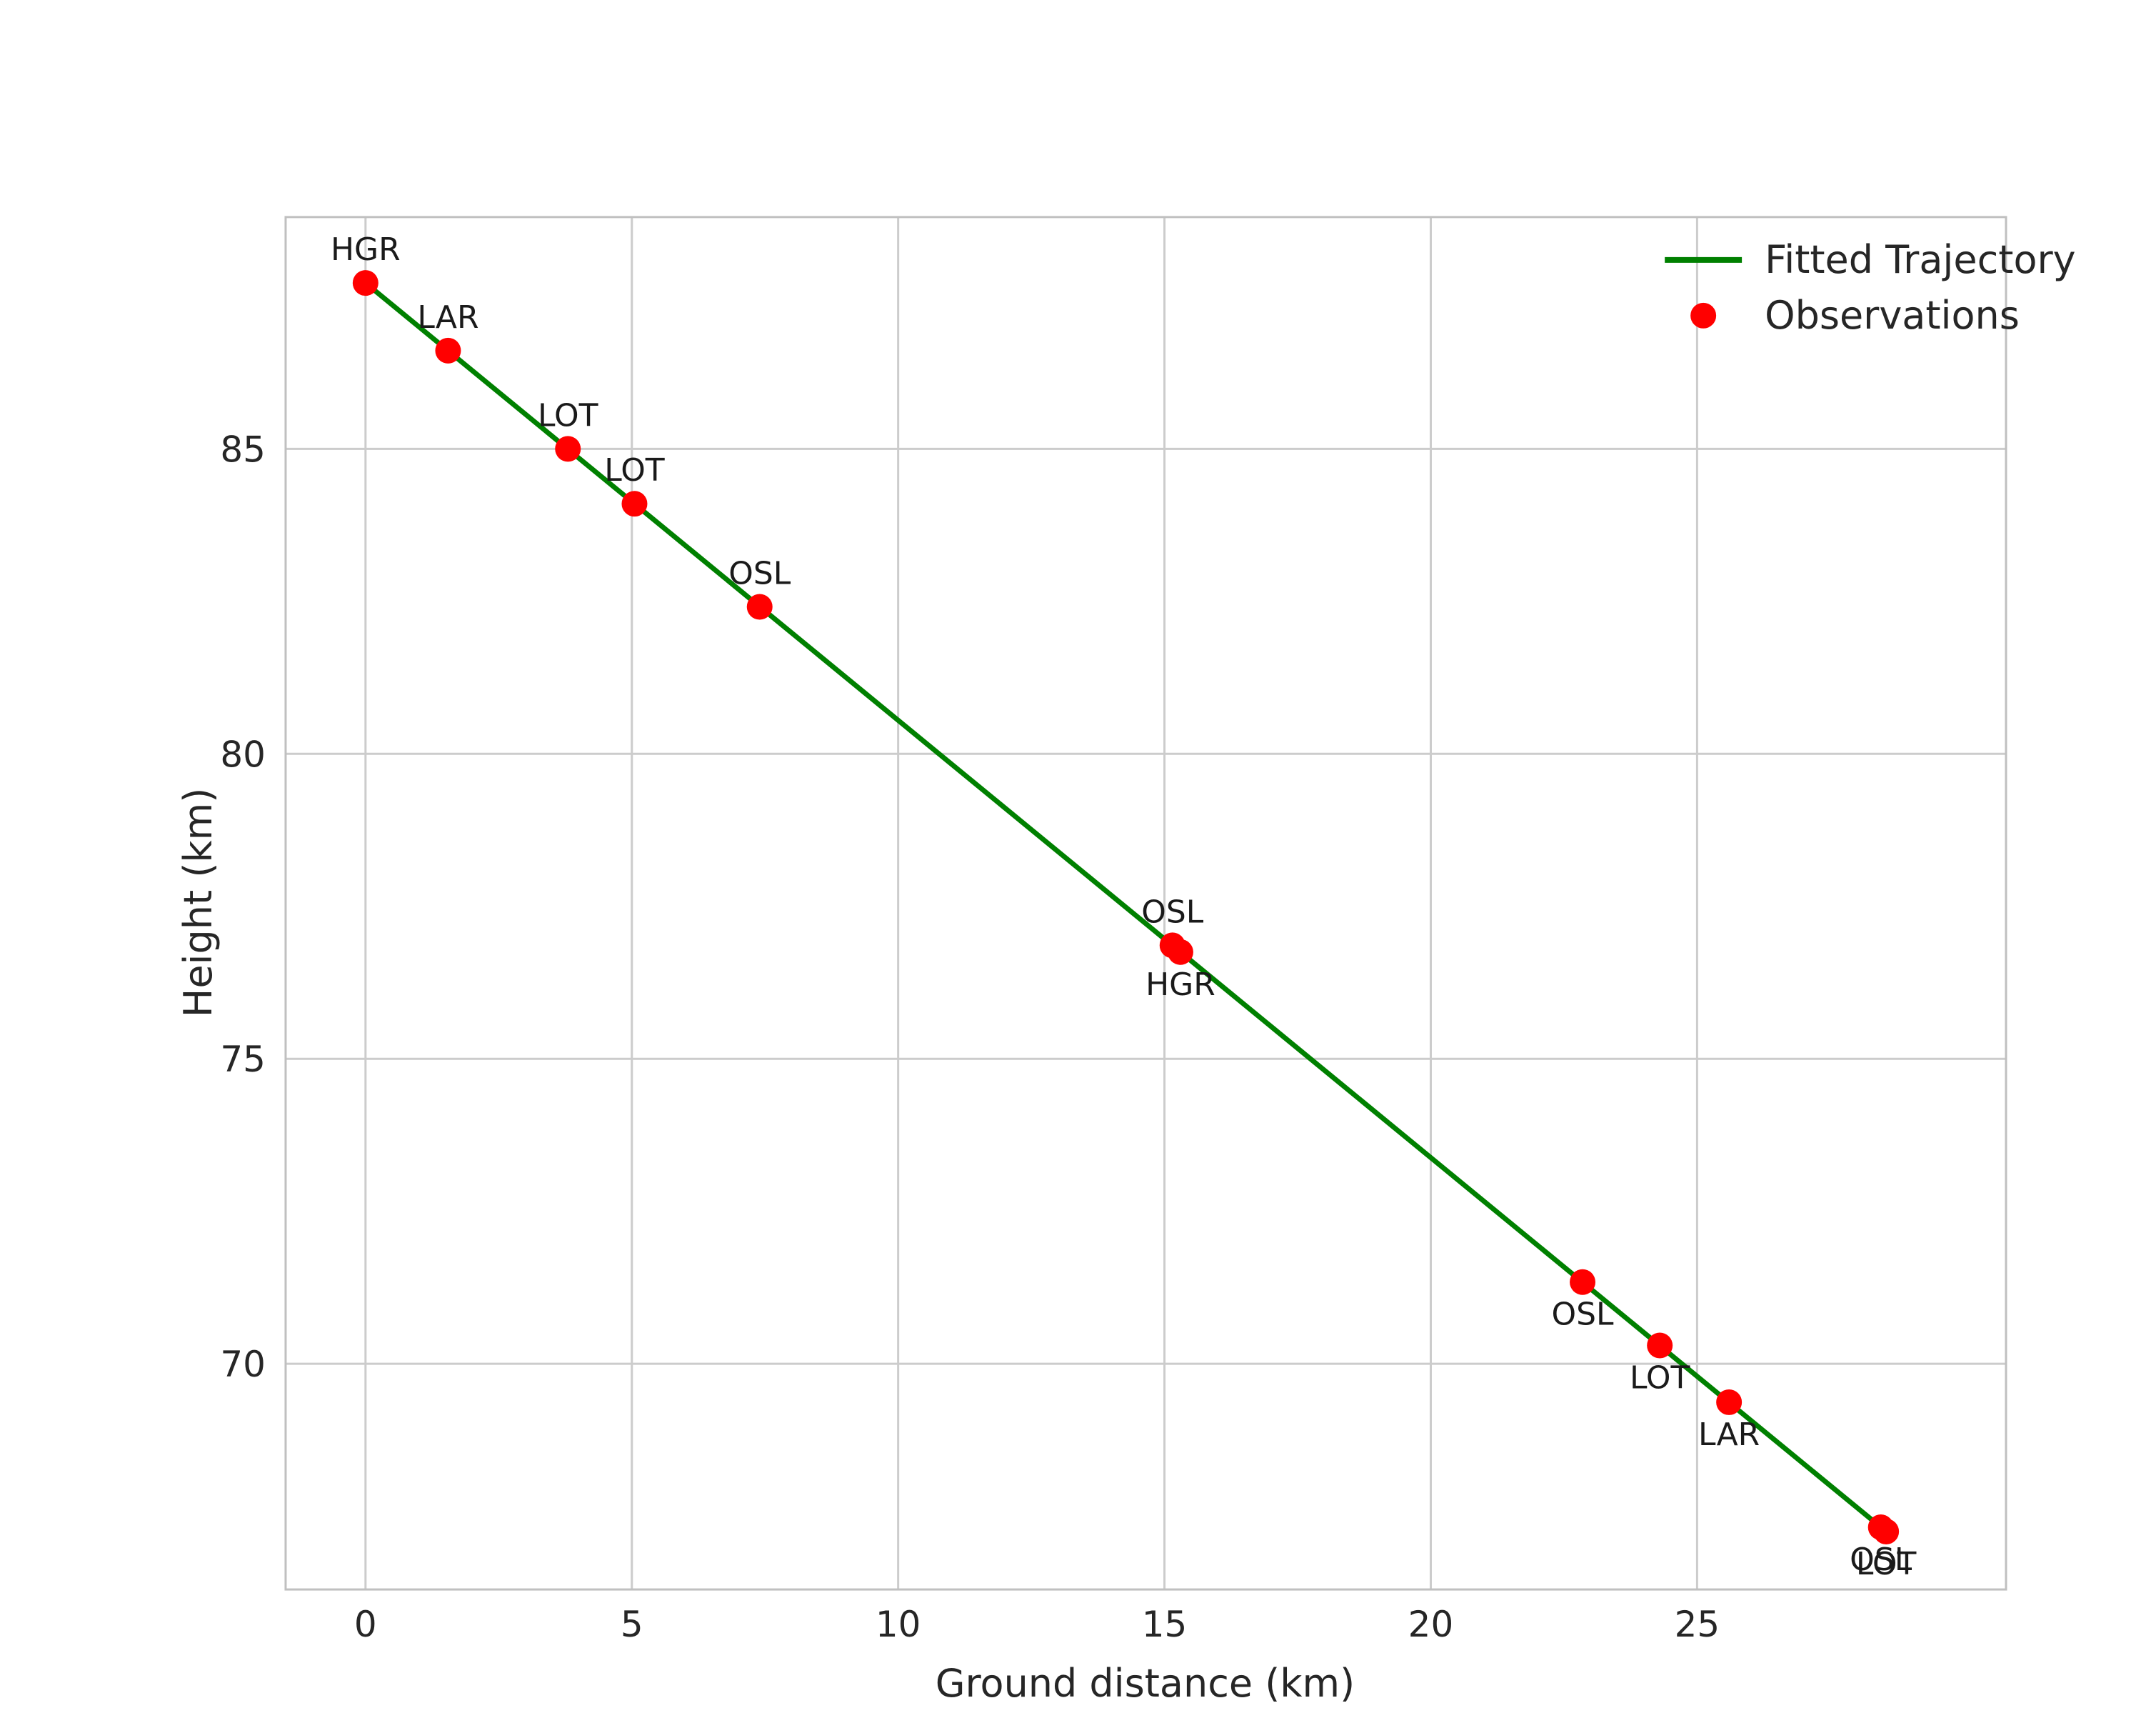  I want to click on x-tick-label: 5, so click(632, 1624).